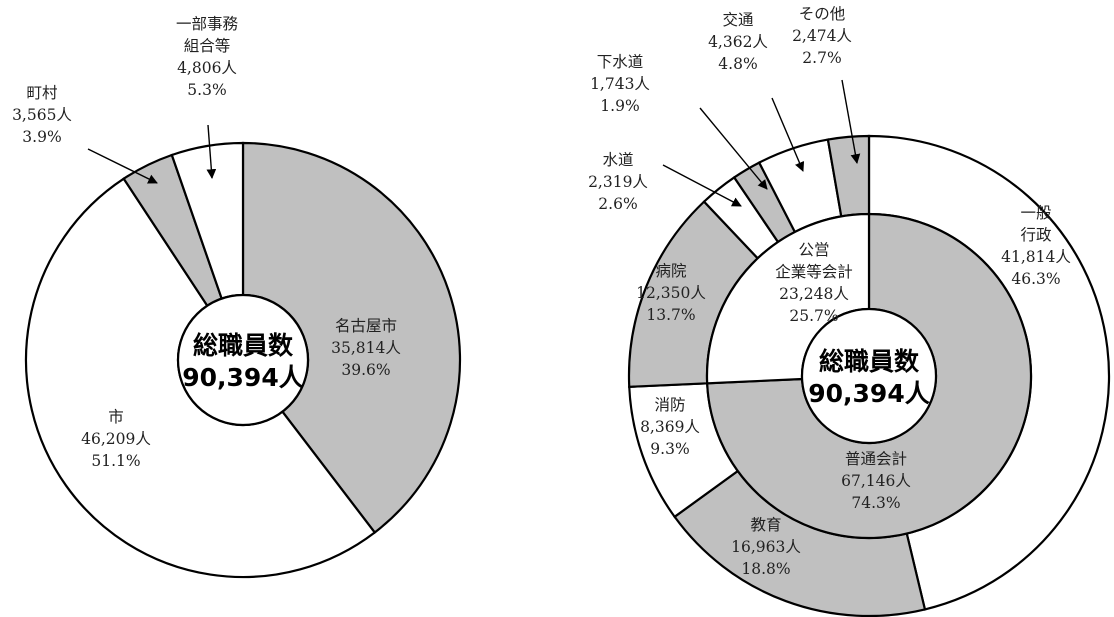 The width and height of the screenshot is (1114, 617). What do you see at coordinates (242, 377) in the screenshot?
I see `chart1-center-label-line-1: 90,394人` at bounding box center [242, 377].